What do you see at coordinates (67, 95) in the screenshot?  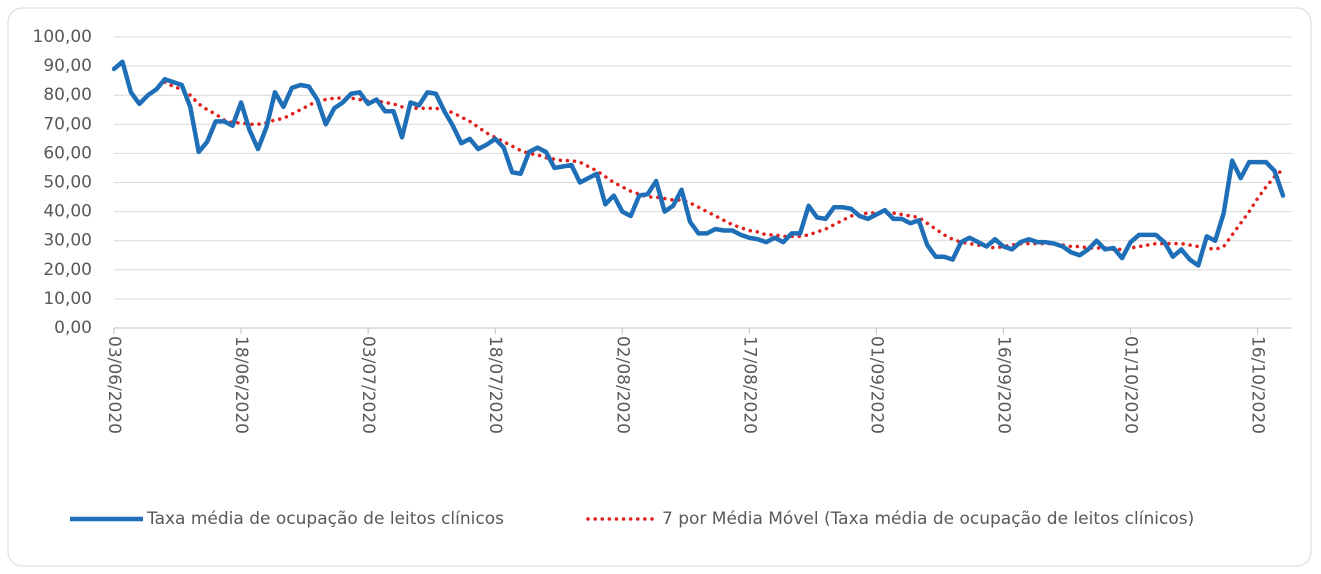 I see `y-tick-label: 80,00` at bounding box center [67, 95].